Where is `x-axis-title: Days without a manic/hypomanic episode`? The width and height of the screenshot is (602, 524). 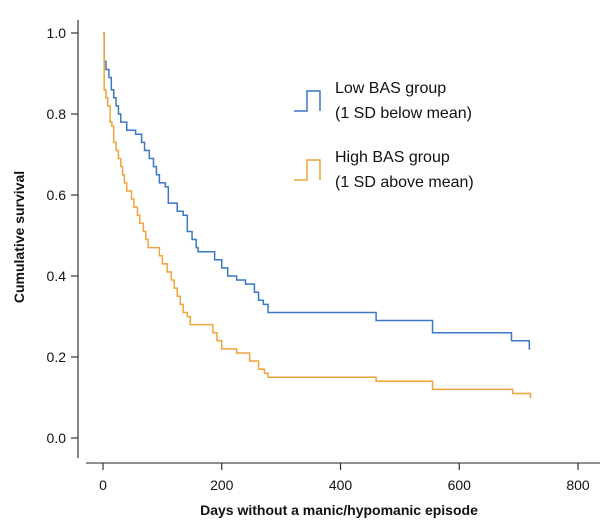
x-axis-title: Days without a manic/hypomanic episode is located at coordinates (339, 510).